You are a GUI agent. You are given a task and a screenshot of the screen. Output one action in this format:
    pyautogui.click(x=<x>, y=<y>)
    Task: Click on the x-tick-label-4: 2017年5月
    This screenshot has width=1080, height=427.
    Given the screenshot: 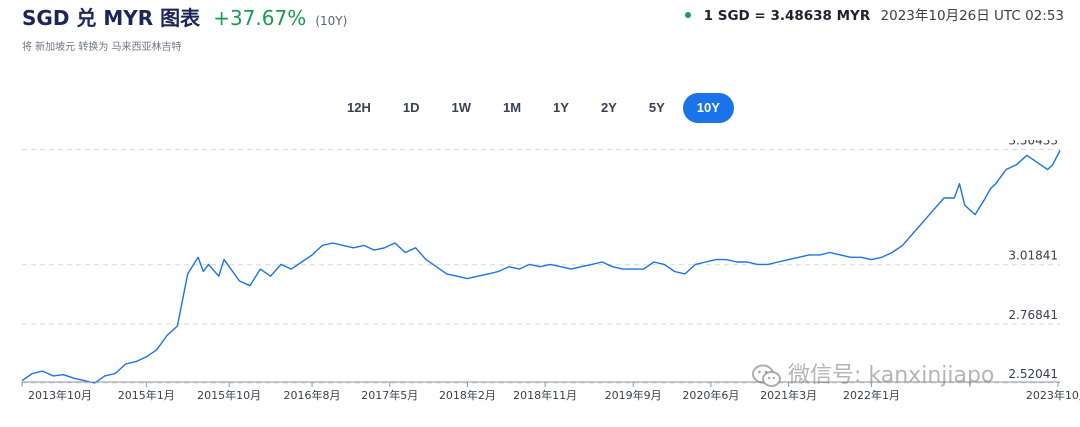 What is the action you would take?
    pyautogui.click(x=389, y=395)
    